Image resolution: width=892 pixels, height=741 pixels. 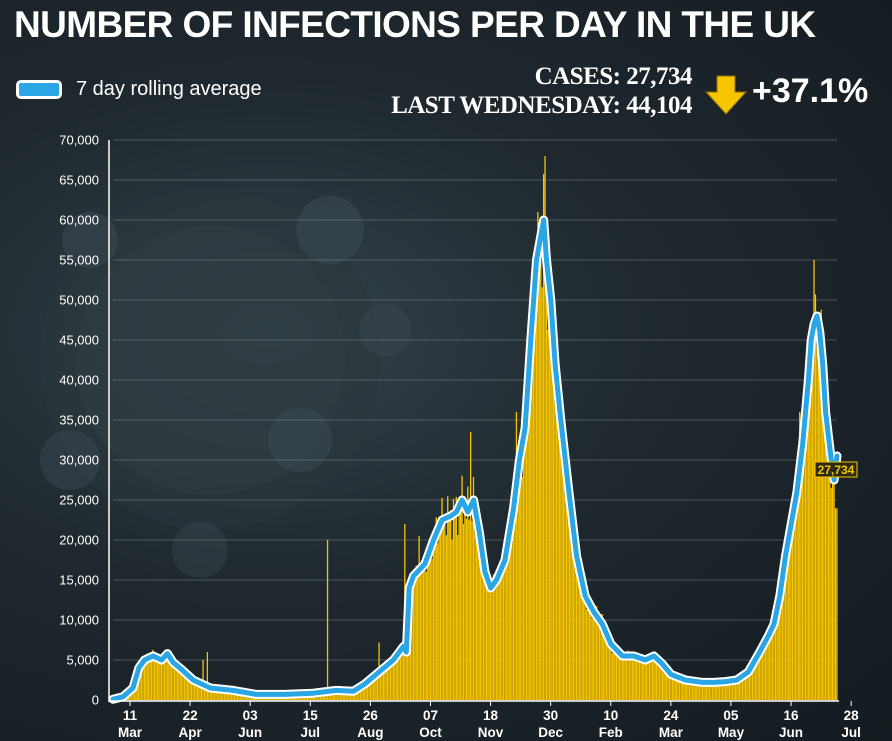 I want to click on chart-title: NUMBER OF INFECTIONS PER DAY IN THE UK, so click(x=415, y=24).